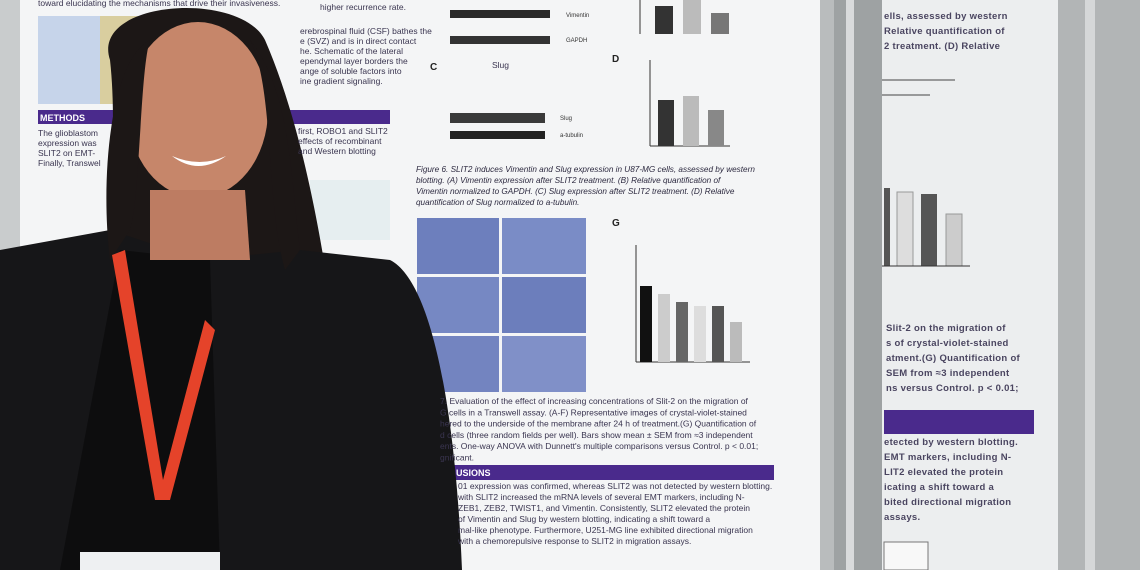 The width and height of the screenshot is (1140, 570). What do you see at coordinates (433, 67) in the screenshot?
I see `panel-label: C` at bounding box center [433, 67].